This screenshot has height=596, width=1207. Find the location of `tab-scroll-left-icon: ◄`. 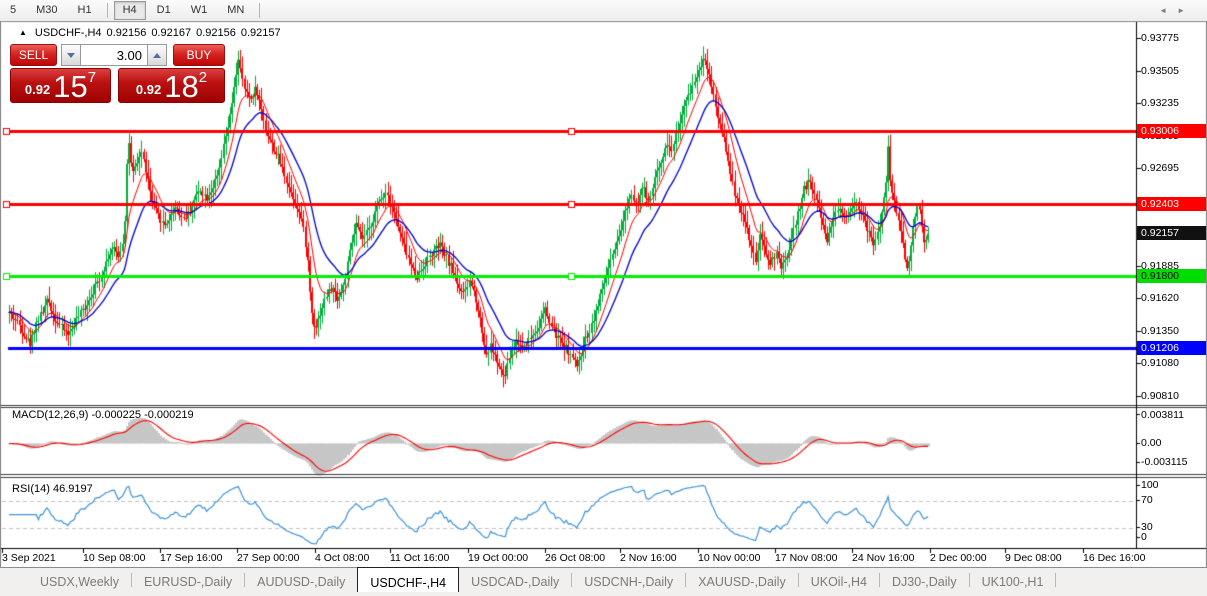

tab-scroll-left-icon: ◄ is located at coordinates (1163, 10).